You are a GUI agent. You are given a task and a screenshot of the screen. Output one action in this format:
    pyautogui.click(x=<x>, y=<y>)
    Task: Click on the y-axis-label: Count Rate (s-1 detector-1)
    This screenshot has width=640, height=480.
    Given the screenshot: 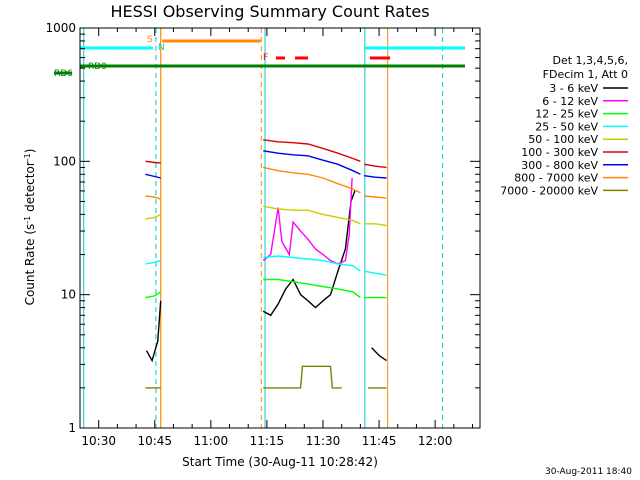 What is the action you would take?
    pyautogui.click(x=30, y=227)
    